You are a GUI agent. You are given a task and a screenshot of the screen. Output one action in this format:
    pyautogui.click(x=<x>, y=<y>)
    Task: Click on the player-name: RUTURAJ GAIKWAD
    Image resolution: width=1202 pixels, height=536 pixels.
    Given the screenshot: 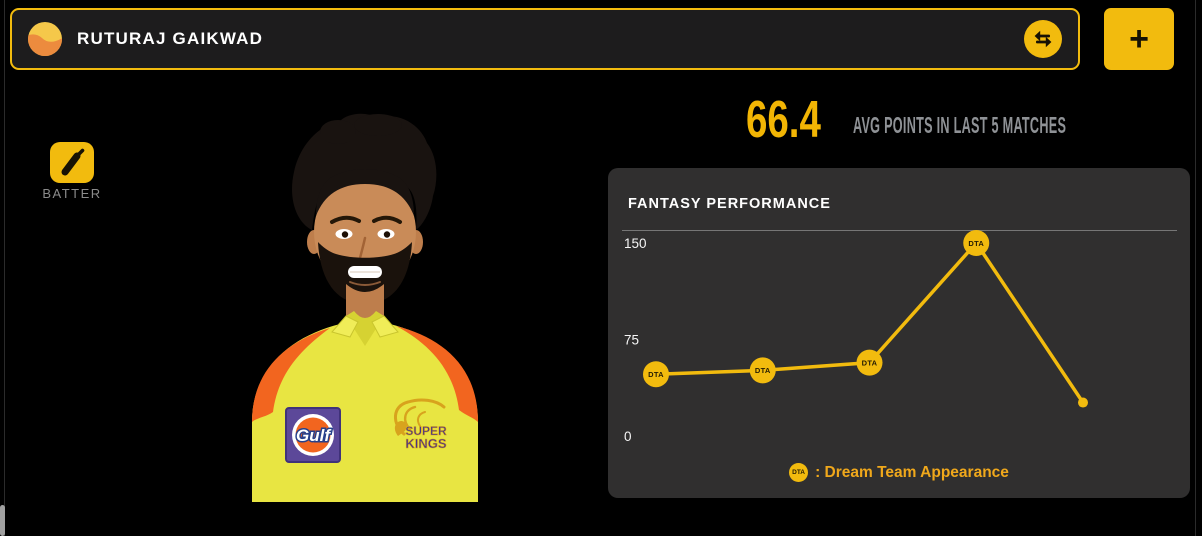 What is the action you would take?
    pyautogui.click(x=170, y=38)
    